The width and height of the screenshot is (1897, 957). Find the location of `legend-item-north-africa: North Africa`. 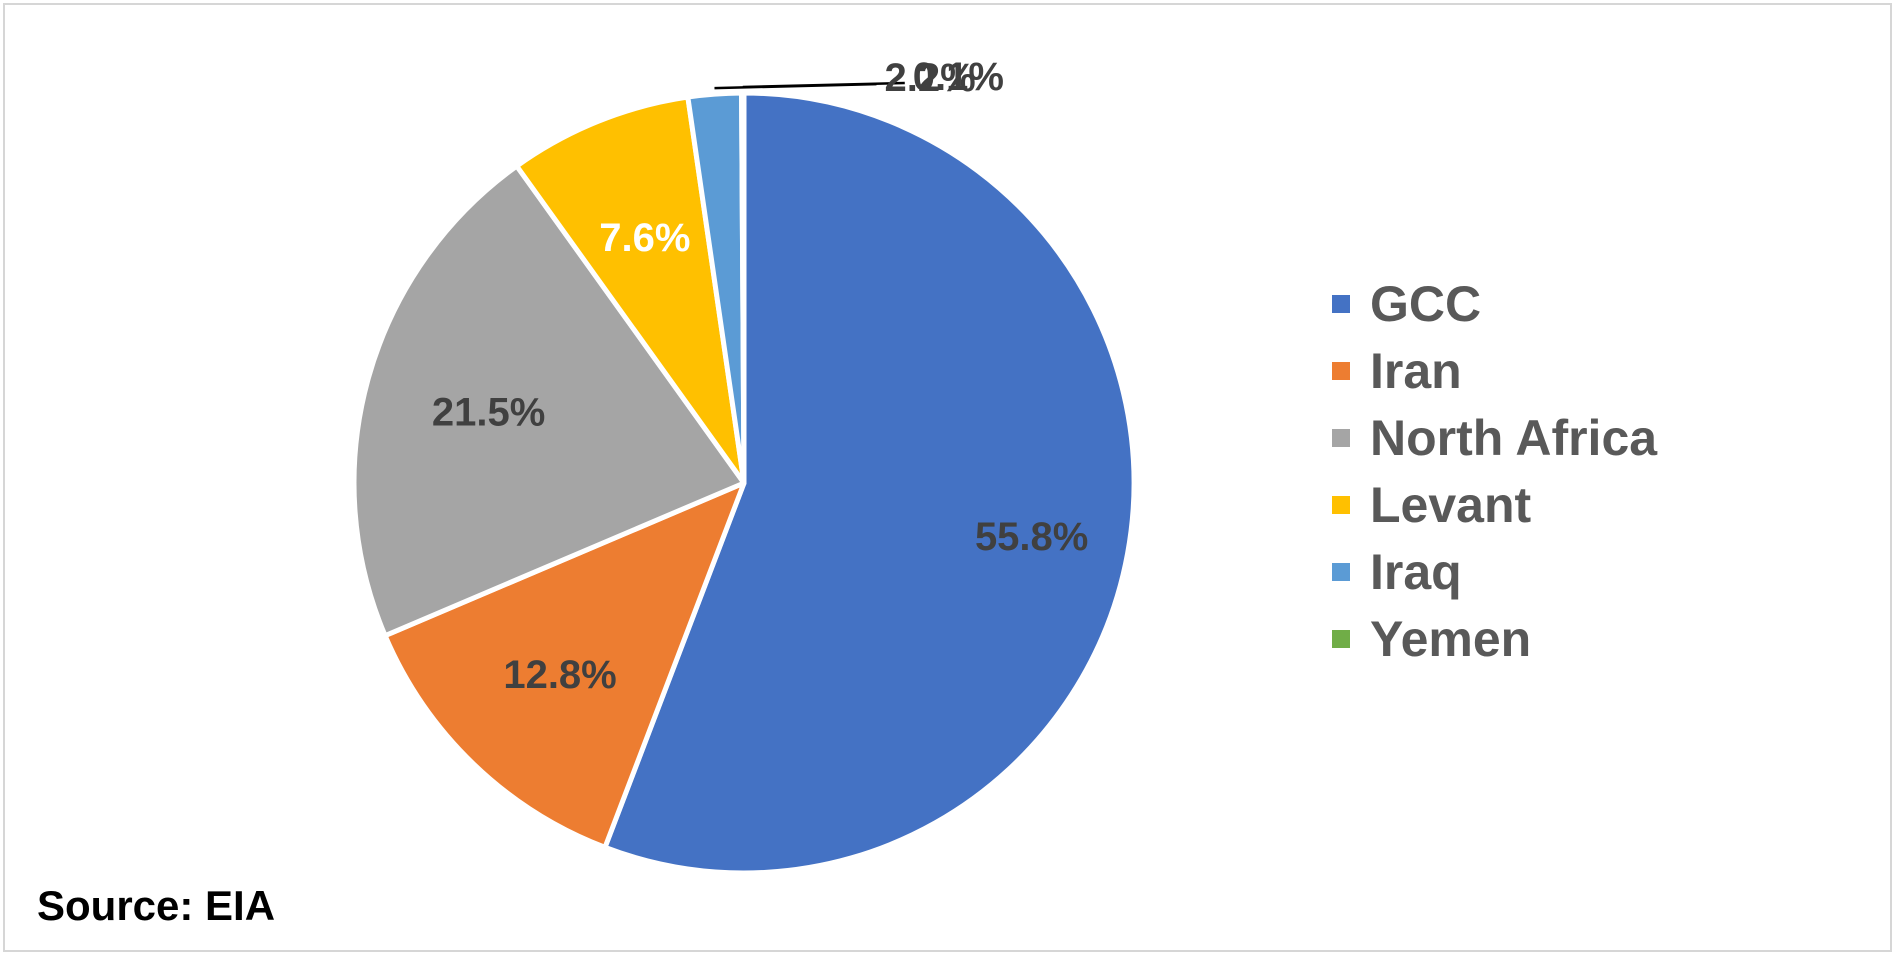

legend-item-north-africa: North Africa is located at coordinates (1494, 437).